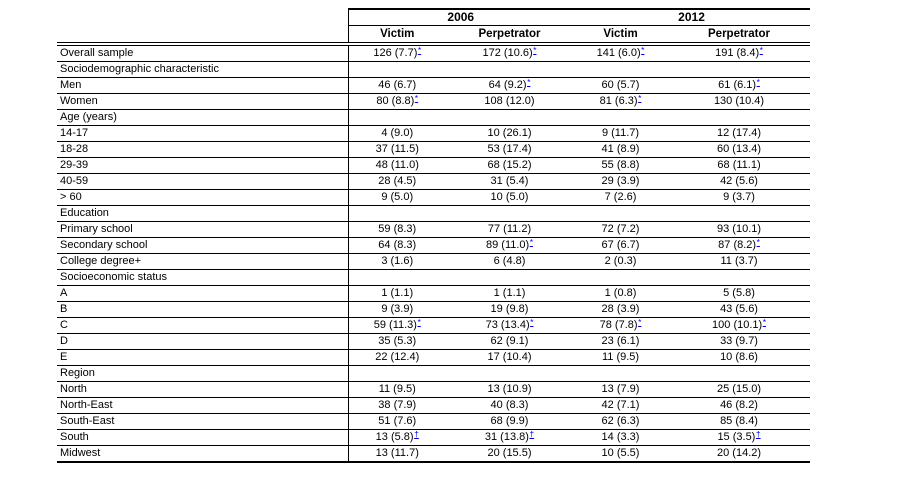 This screenshot has height=487, width=907. I want to click on cell-value: 9 (11.7), so click(620, 133).